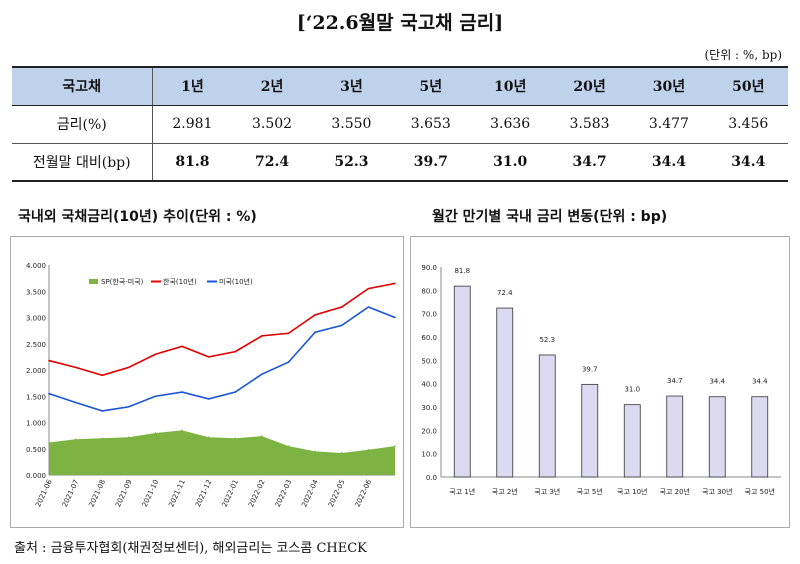  I want to click on y-tick-label: 0.000, so click(36, 476).